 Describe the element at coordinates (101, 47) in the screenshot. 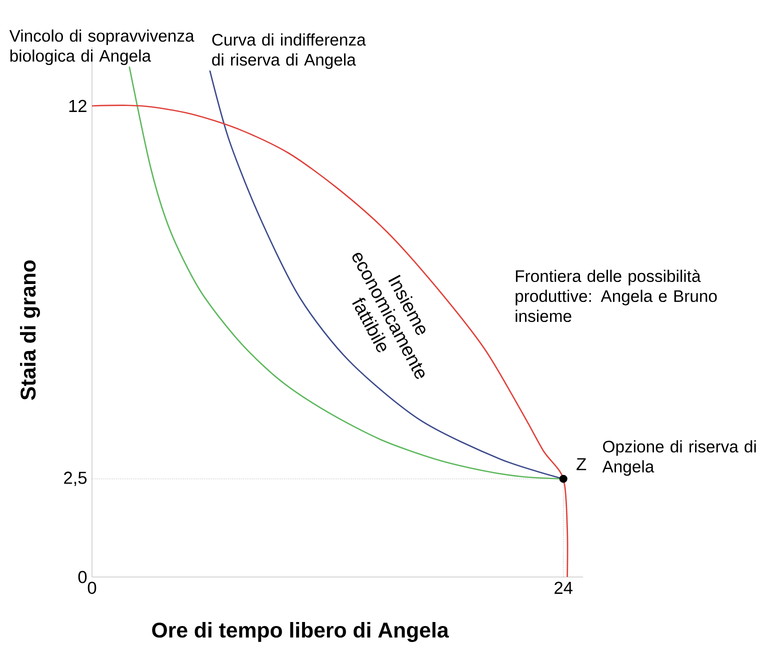

I see `text: Vincolo di sopravvivenza biologica di Angela` at that location.